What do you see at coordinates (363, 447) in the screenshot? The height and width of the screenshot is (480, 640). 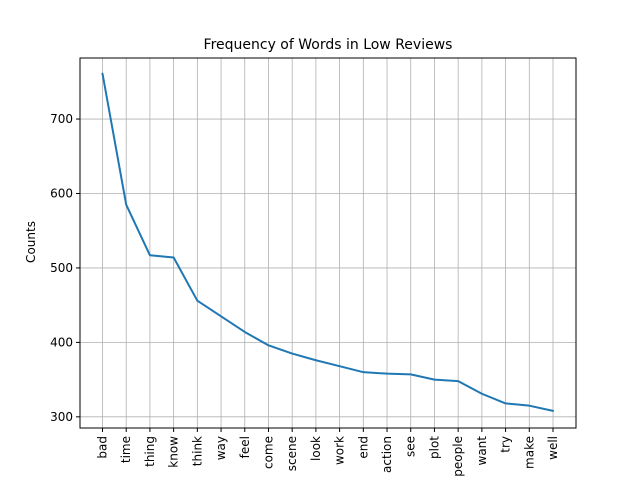 I see `x-tick-label-end: end` at bounding box center [363, 447].